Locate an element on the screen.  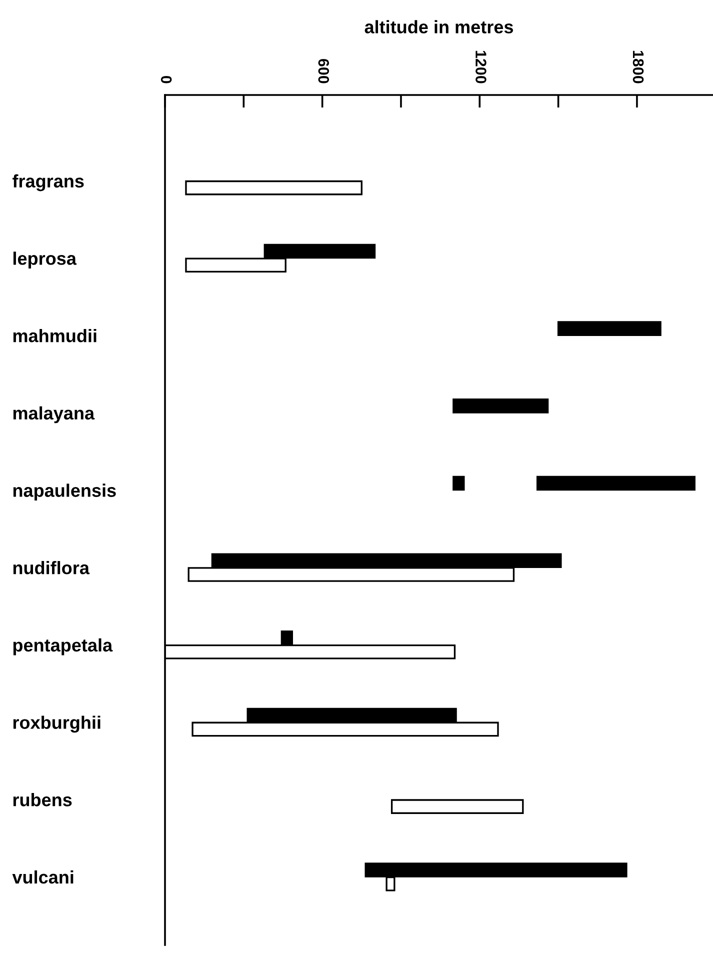
y-tick-label: roxburghii is located at coordinates (56, 724).